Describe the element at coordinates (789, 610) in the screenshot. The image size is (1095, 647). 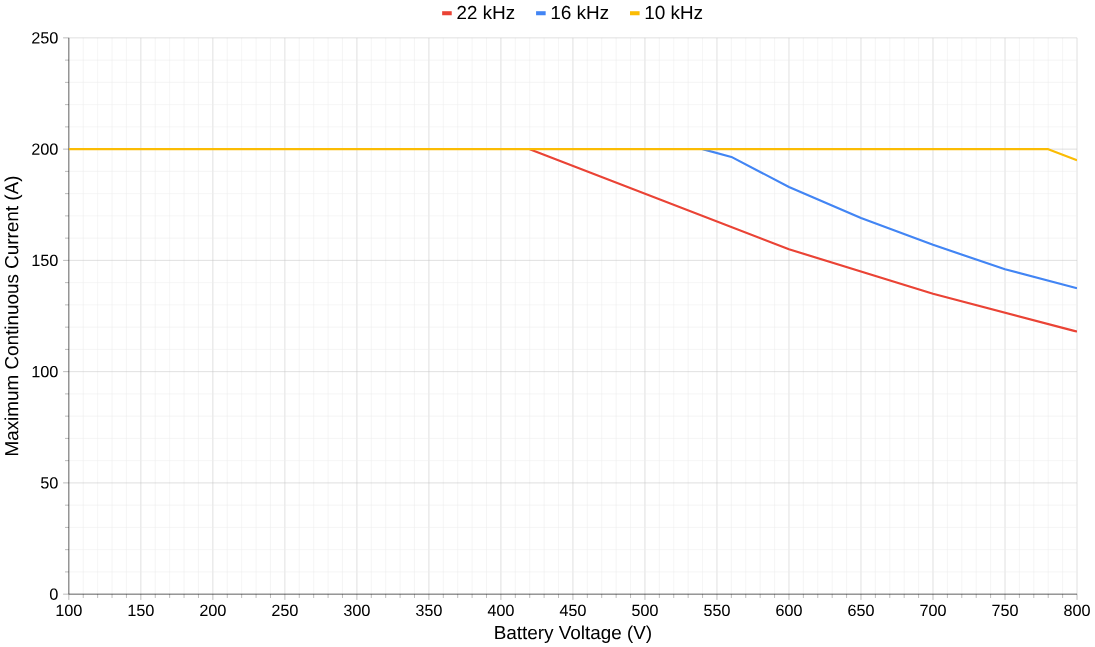
I see `x-tick-label: 600` at that location.